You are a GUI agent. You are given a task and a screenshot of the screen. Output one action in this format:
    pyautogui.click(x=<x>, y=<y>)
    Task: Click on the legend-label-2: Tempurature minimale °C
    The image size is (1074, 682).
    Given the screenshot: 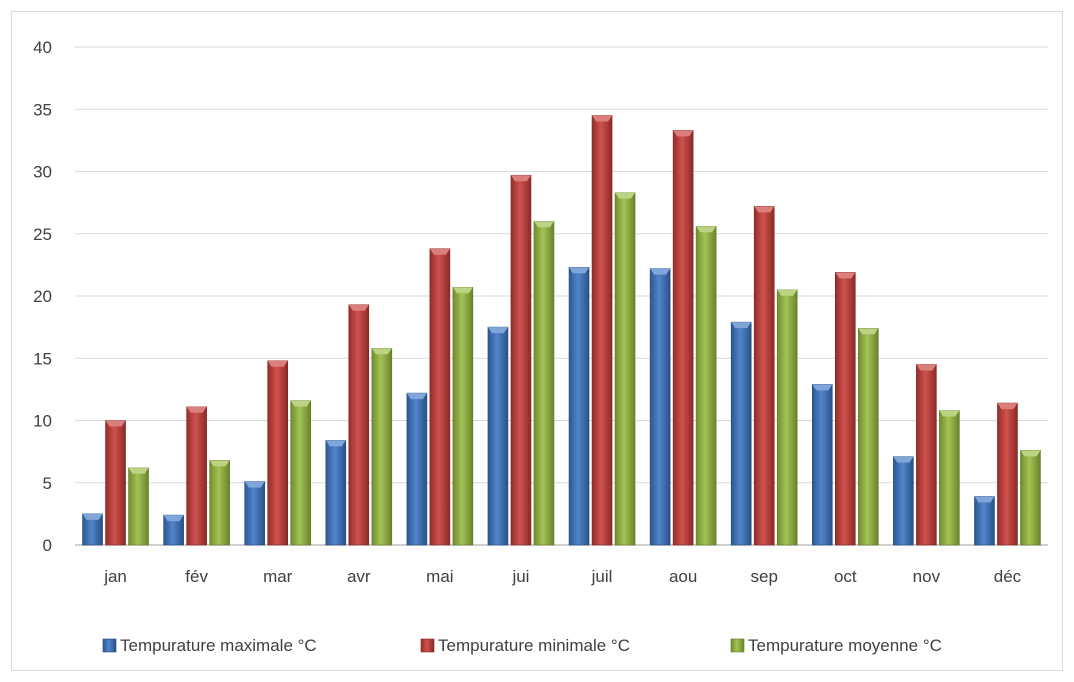 What is the action you would take?
    pyautogui.click(x=534, y=645)
    